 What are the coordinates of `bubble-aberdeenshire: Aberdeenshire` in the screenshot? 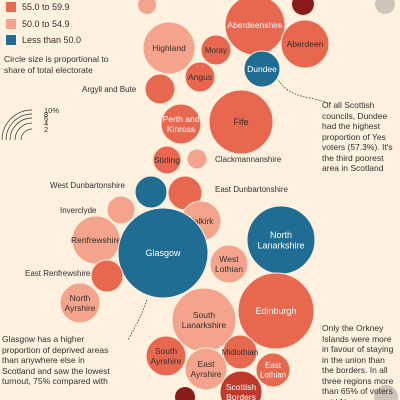 It's located at (255, 28).